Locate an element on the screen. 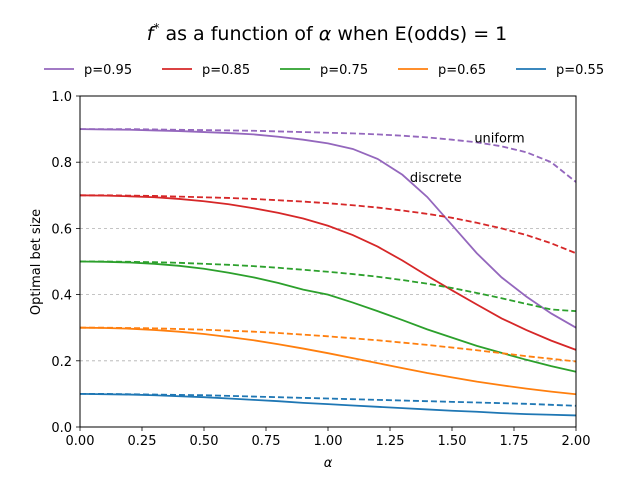 This screenshot has width=640, height=480. title-alpha-symbol: α is located at coordinates (325, 34).